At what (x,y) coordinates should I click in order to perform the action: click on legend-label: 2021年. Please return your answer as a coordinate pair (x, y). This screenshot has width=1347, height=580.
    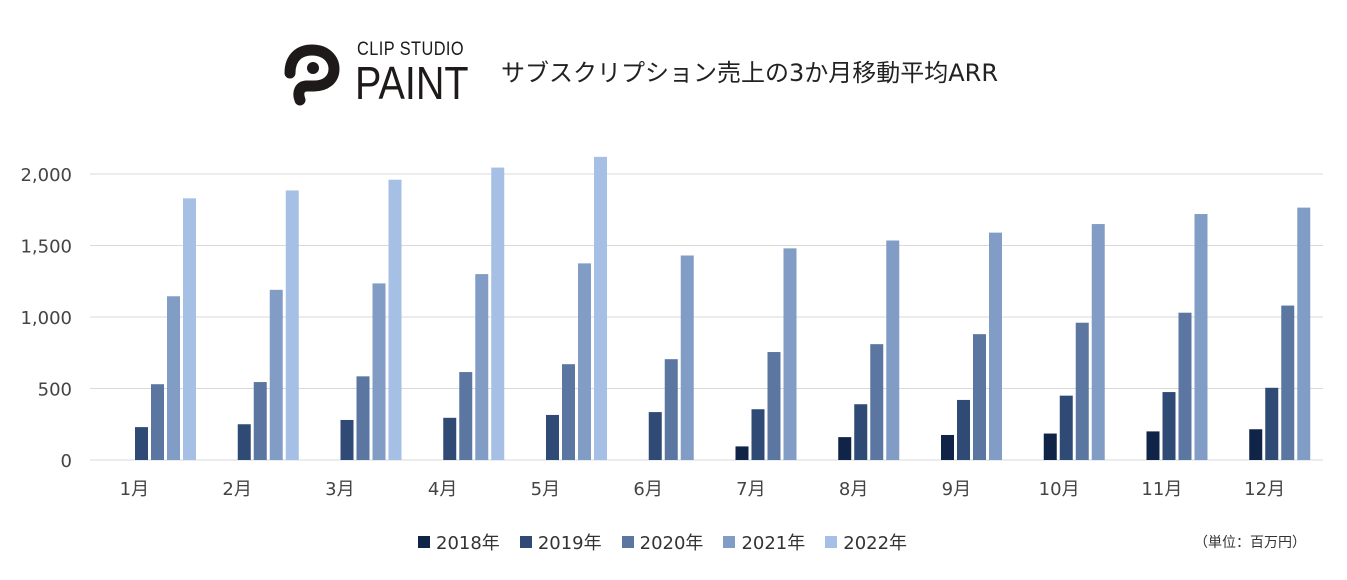
    Looking at the image, I should click on (773, 543).